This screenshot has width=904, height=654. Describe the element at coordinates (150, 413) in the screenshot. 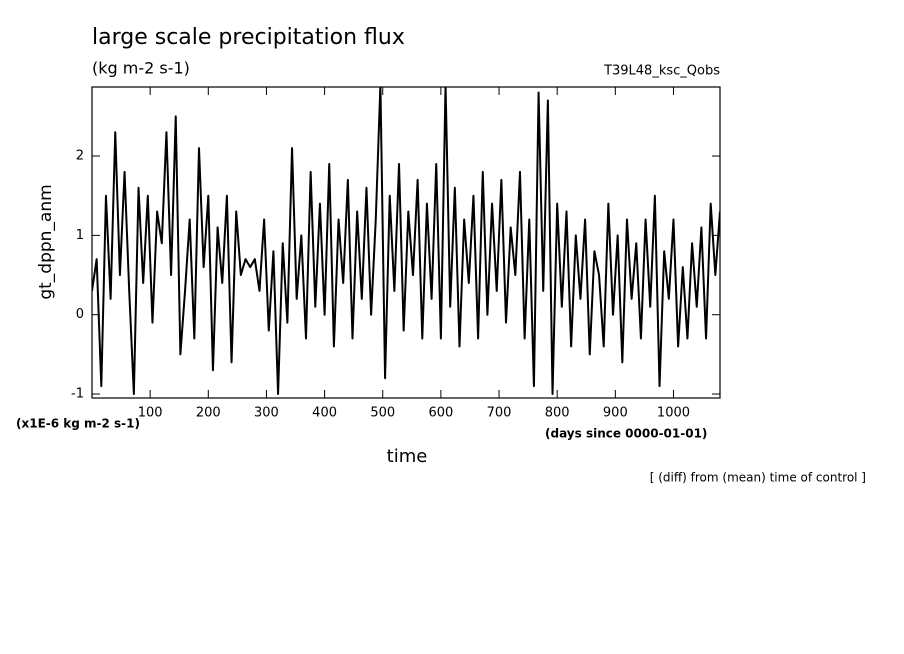

I see `x-tick-label: 100` at that location.